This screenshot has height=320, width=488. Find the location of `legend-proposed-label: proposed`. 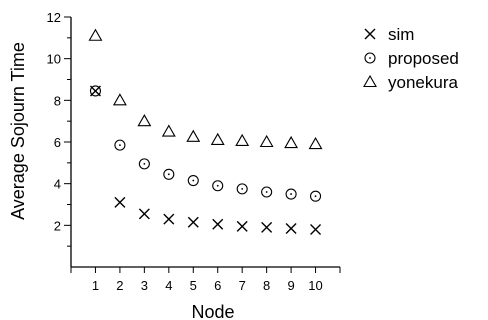

legend-proposed-label: proposed is located at coordinates (423, 58).